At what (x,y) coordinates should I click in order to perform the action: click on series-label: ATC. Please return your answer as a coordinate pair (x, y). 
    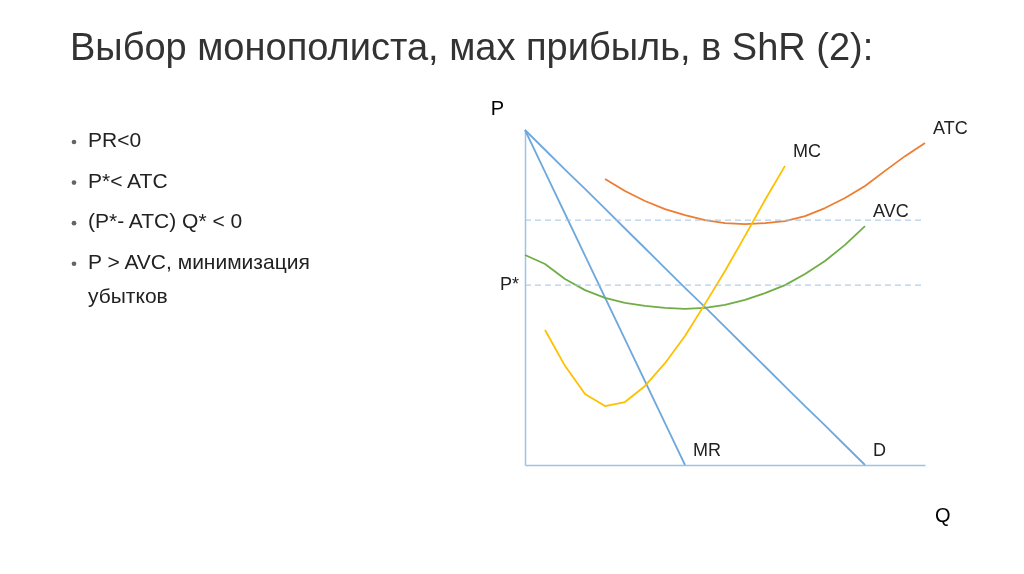
    Looking at the image, I should click on (950, 128).